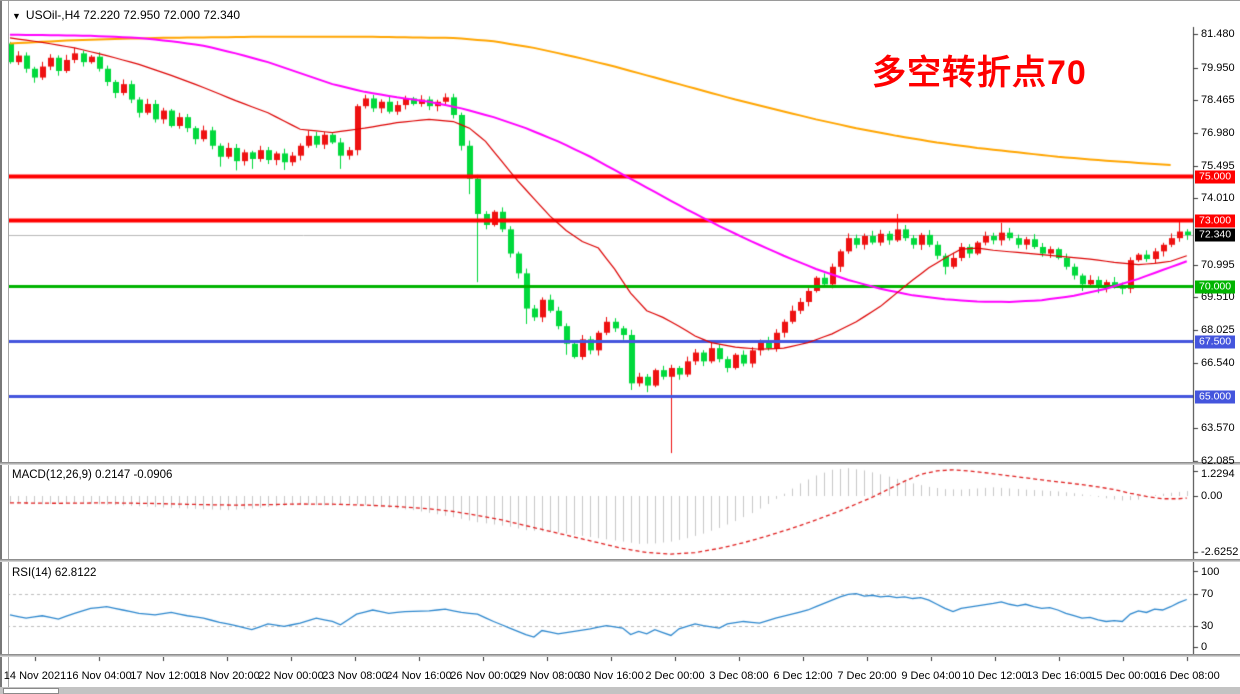  What do you see at coordinates (547, 676) in the screenshot?
I see `time-axis-label: 29 Nov 08:00` at bounding box center [547, 676].